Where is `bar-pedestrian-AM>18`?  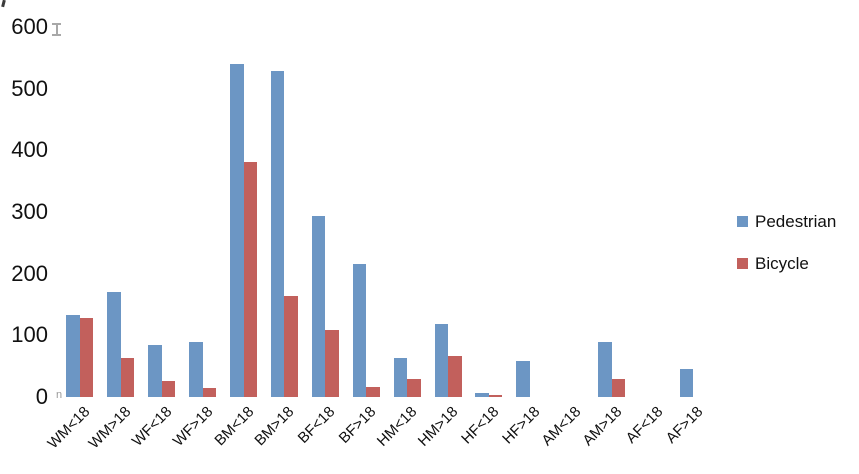
bar-pedestrian-AM>18 is located at coordinates (605, 369).